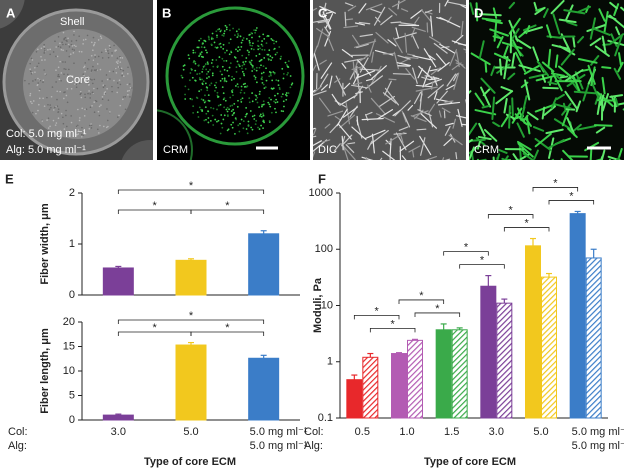 The height and width of the screenshot is (476, 624). What do you see at coordinates (321, 193) in the screenshot?
I see `y-tick-label: 1000` at bounding box center [321, 193].